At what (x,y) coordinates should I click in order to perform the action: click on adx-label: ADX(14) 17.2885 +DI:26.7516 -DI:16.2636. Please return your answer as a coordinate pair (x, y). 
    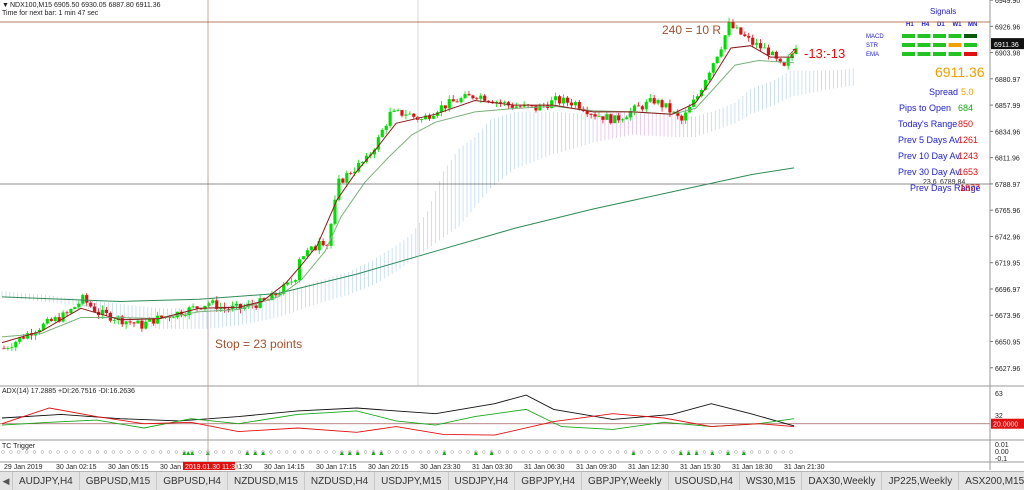
    Looking at the image, I should click on (68, 391).